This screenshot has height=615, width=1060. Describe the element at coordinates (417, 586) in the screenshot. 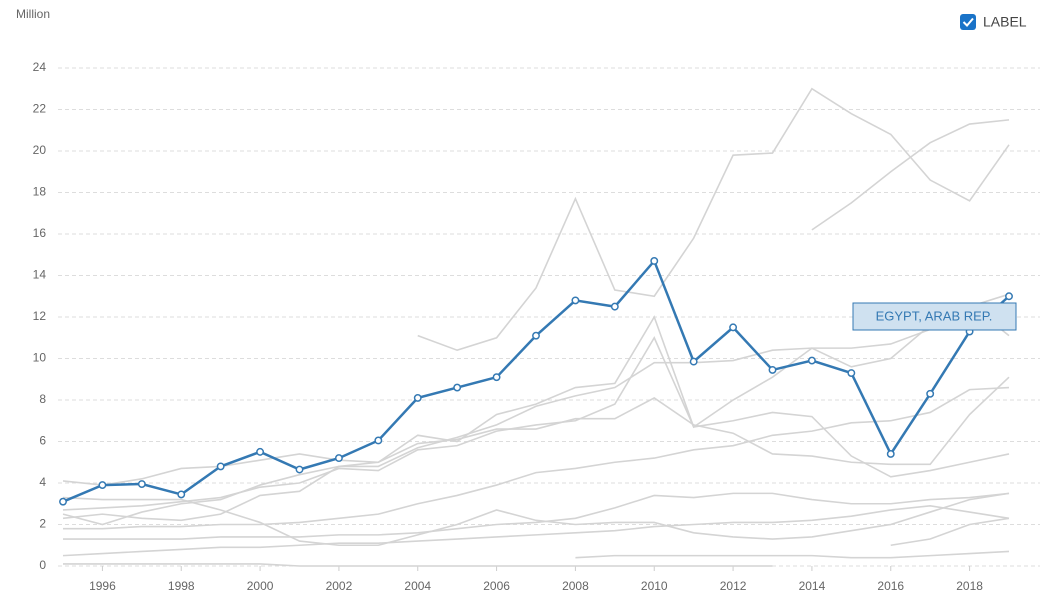

I see `x-tick-label: 2004` at that location.